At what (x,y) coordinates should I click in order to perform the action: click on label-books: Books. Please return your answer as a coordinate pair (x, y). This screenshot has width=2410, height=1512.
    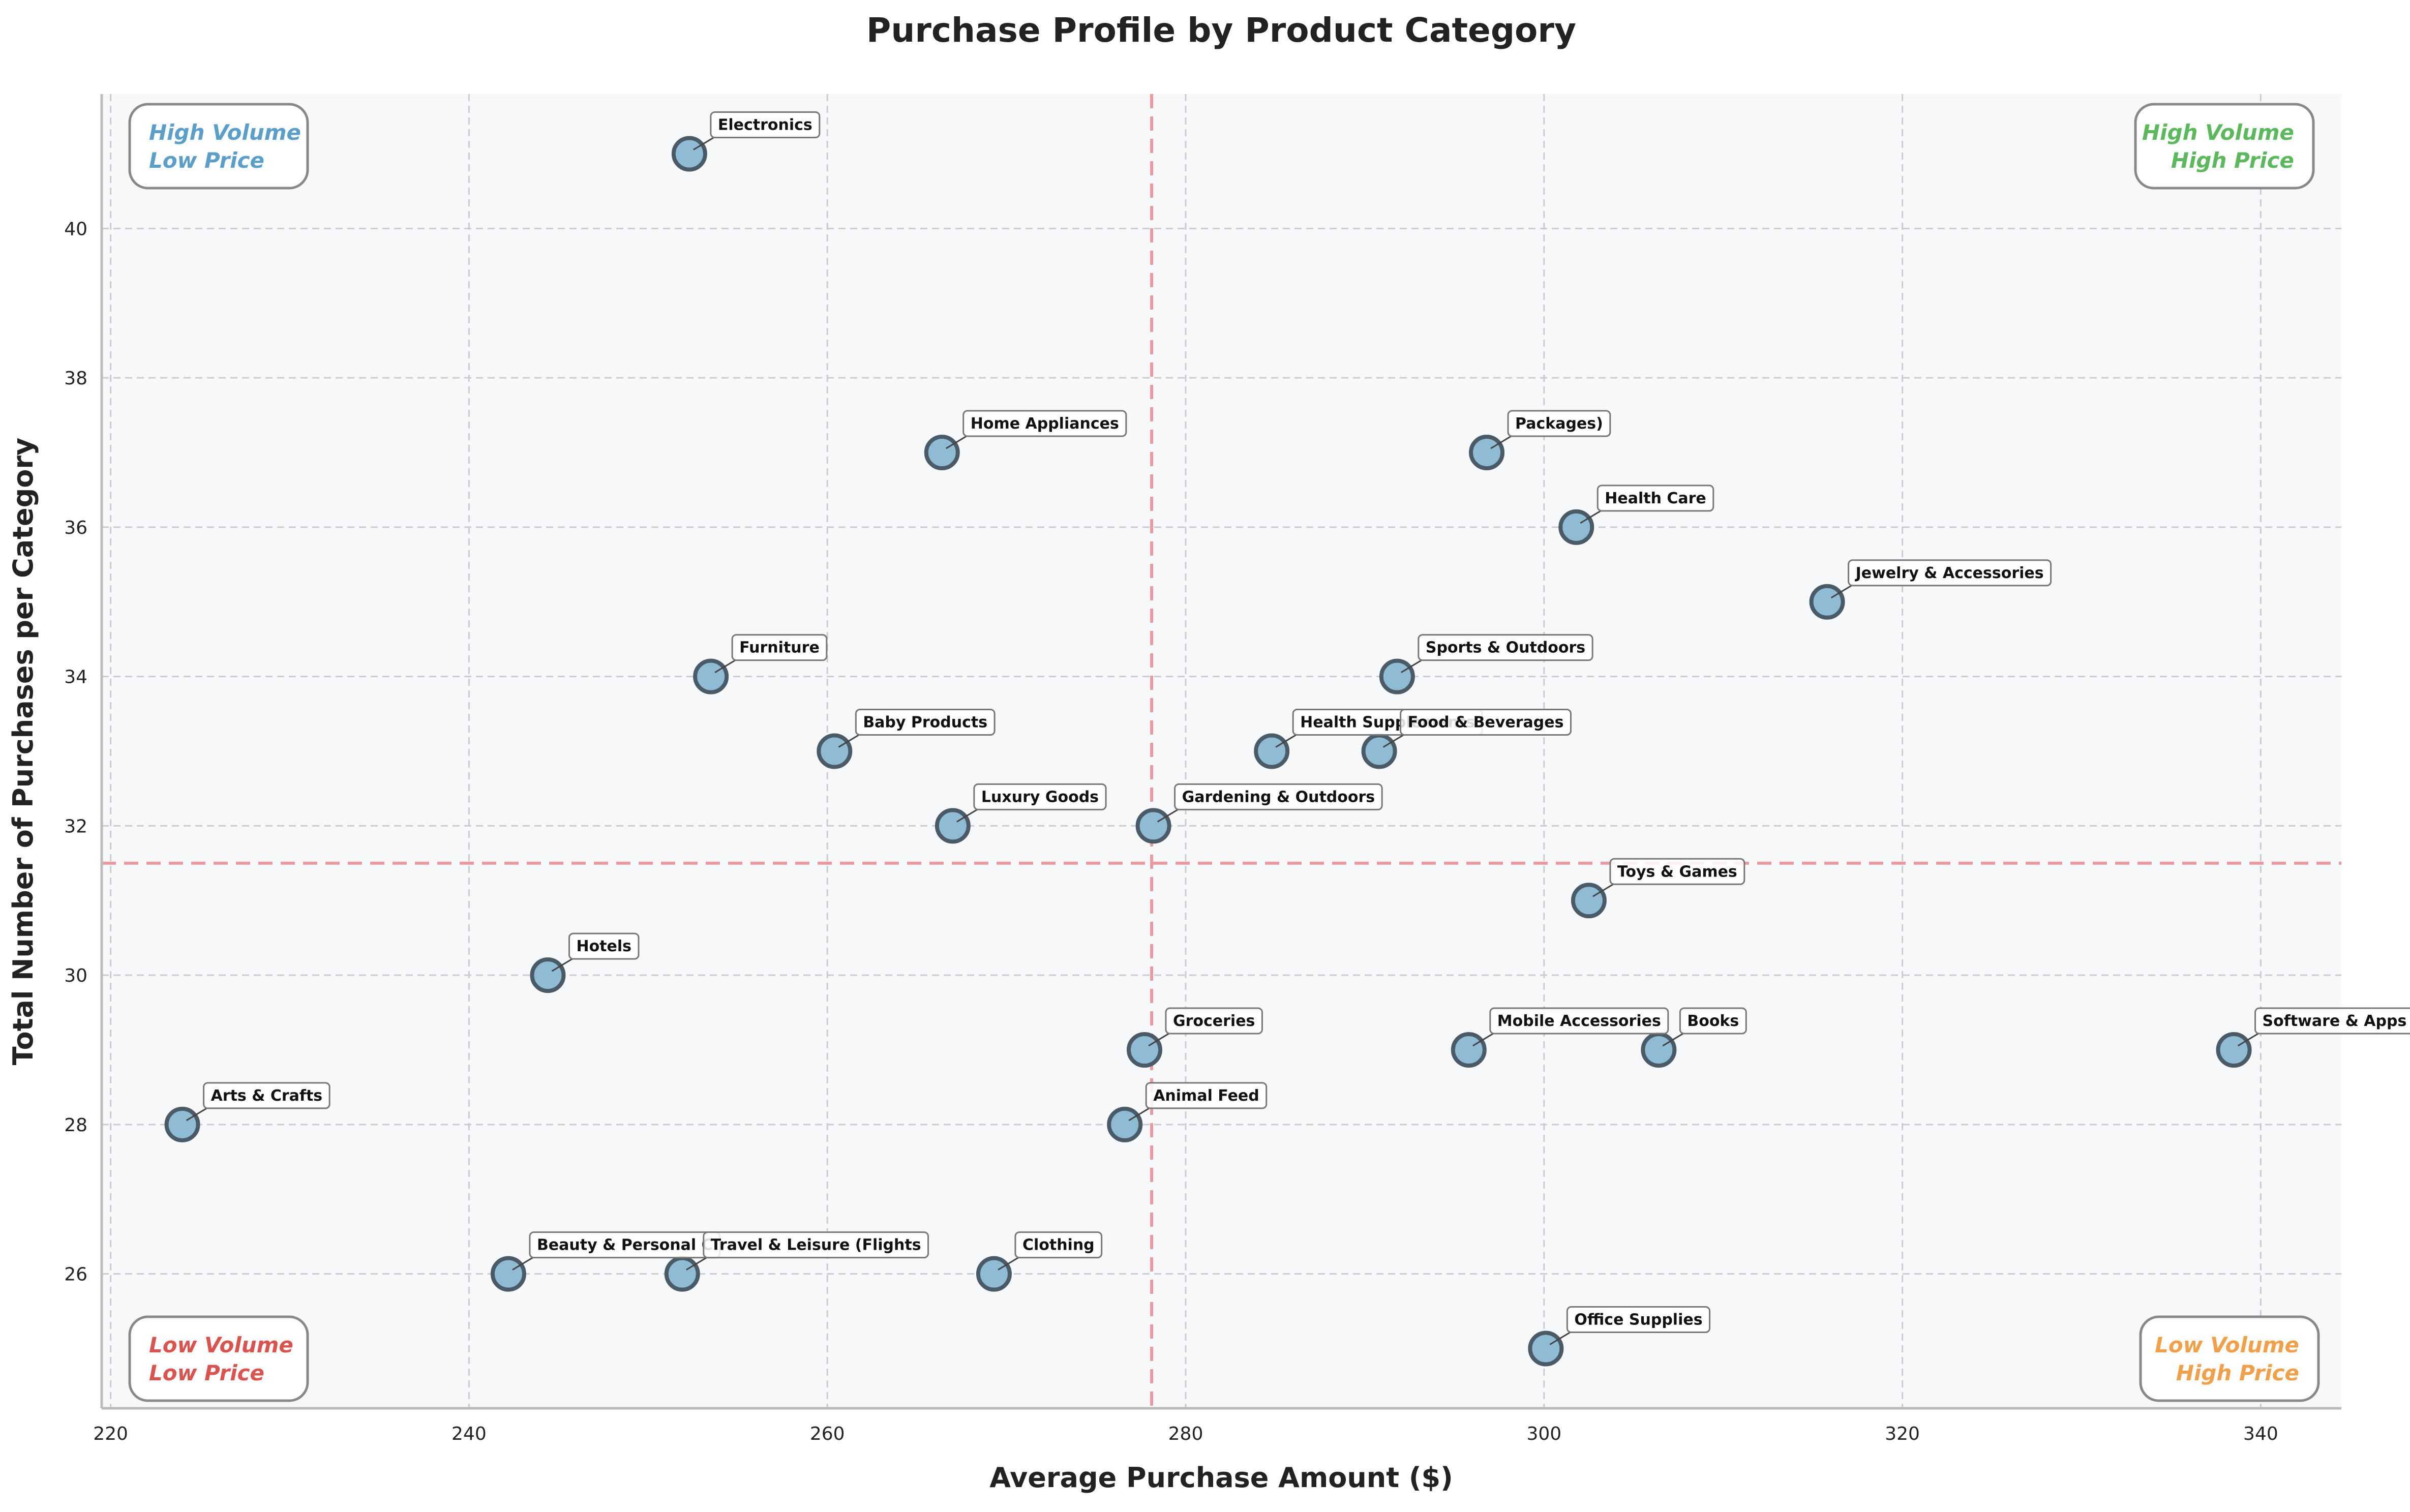
    Looking at the image, I should click on (1704, 1027).